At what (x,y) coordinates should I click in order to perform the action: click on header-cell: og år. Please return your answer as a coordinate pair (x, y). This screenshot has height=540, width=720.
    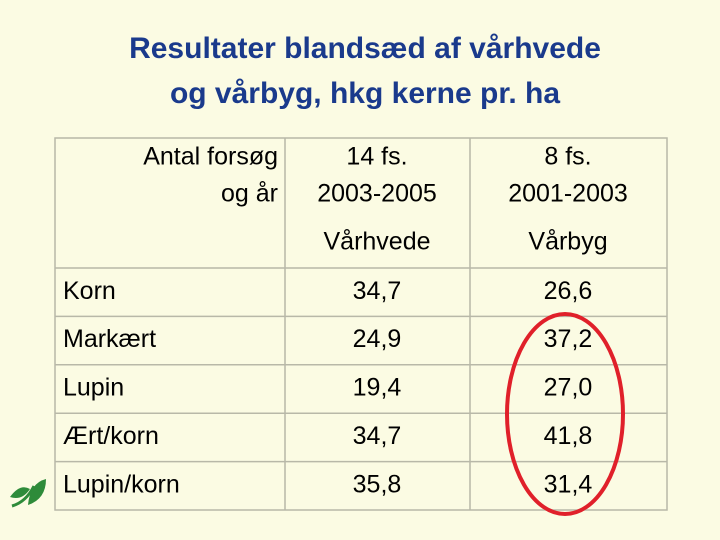
    Looking at the image, I should click on (249, 194).